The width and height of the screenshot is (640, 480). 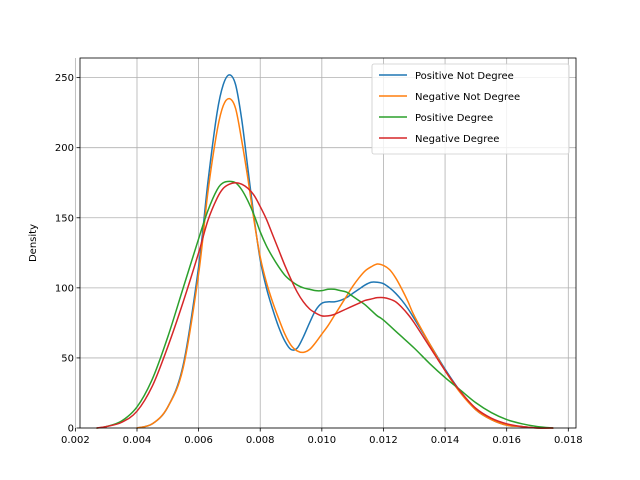 What do you see at coordinates (64, 218) in the screenshot?
I see `y-tick-label: 150` at bounding box center [64, 218].